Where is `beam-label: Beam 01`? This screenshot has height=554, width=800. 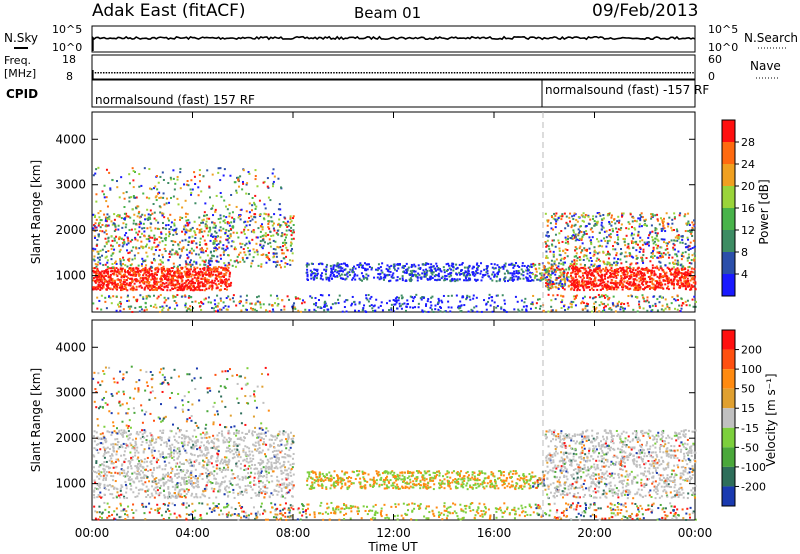 beam-label: Beam 01 is located at coordinates (387, 13).